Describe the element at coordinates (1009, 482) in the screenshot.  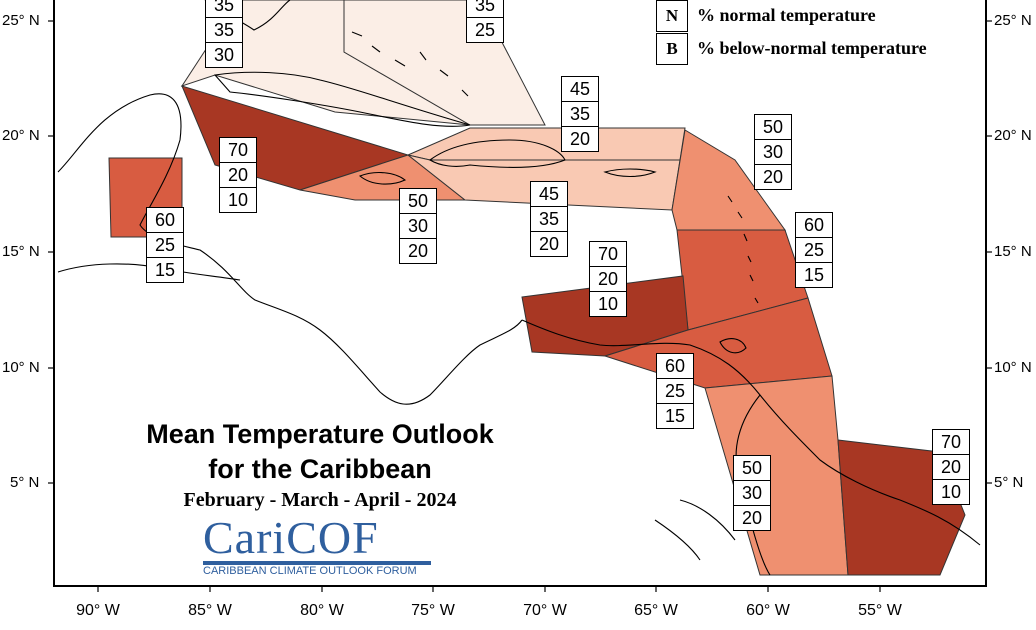
I see `lat-label-5-right: 5° N` at that location.